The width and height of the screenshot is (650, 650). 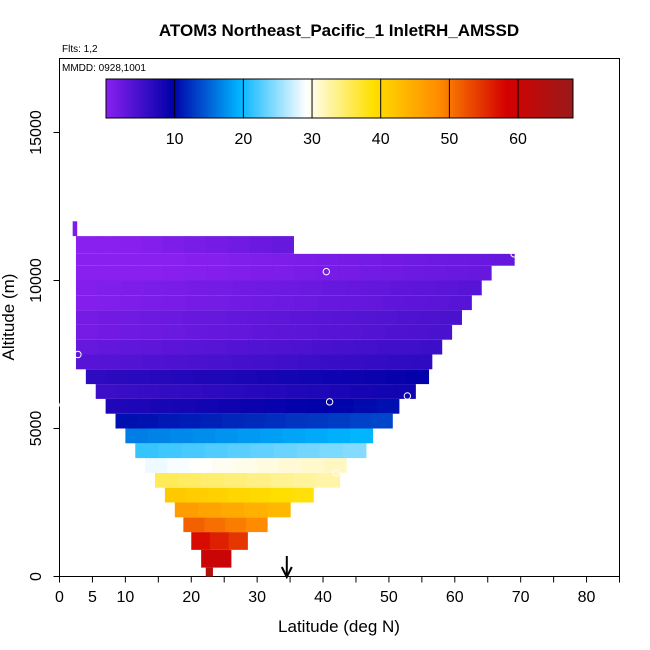 I want to click on y-tick-label: 10000, so click(x=36, y=280).